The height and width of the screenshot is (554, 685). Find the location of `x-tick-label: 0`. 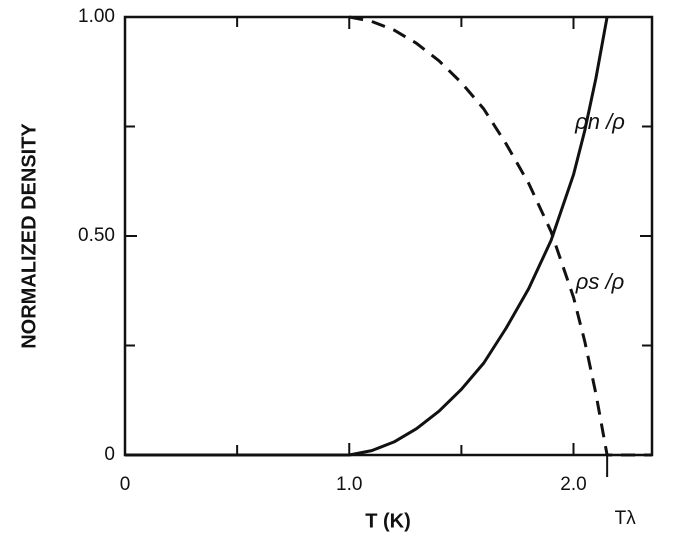

x-tick-label: 0 is located at coordinates (125, 484).